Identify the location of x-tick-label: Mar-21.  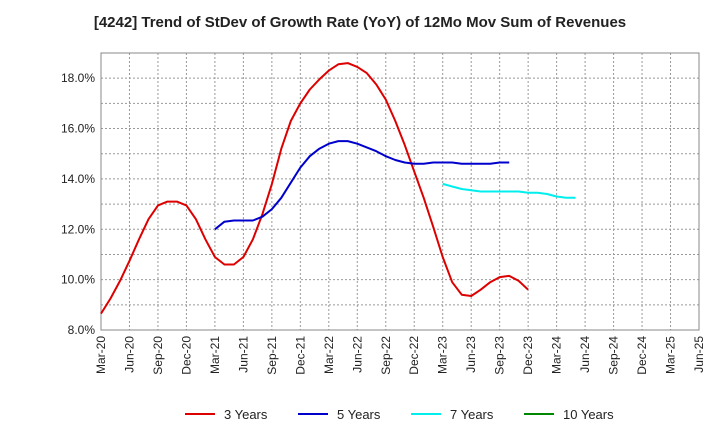
(215, 355).